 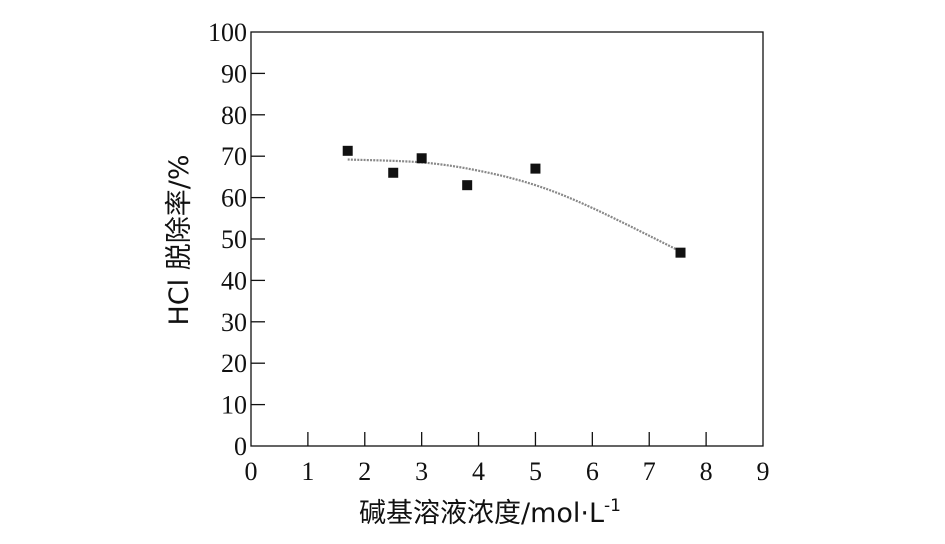 I want to click on x-tick-label: 7, so click(x=649, y=471).